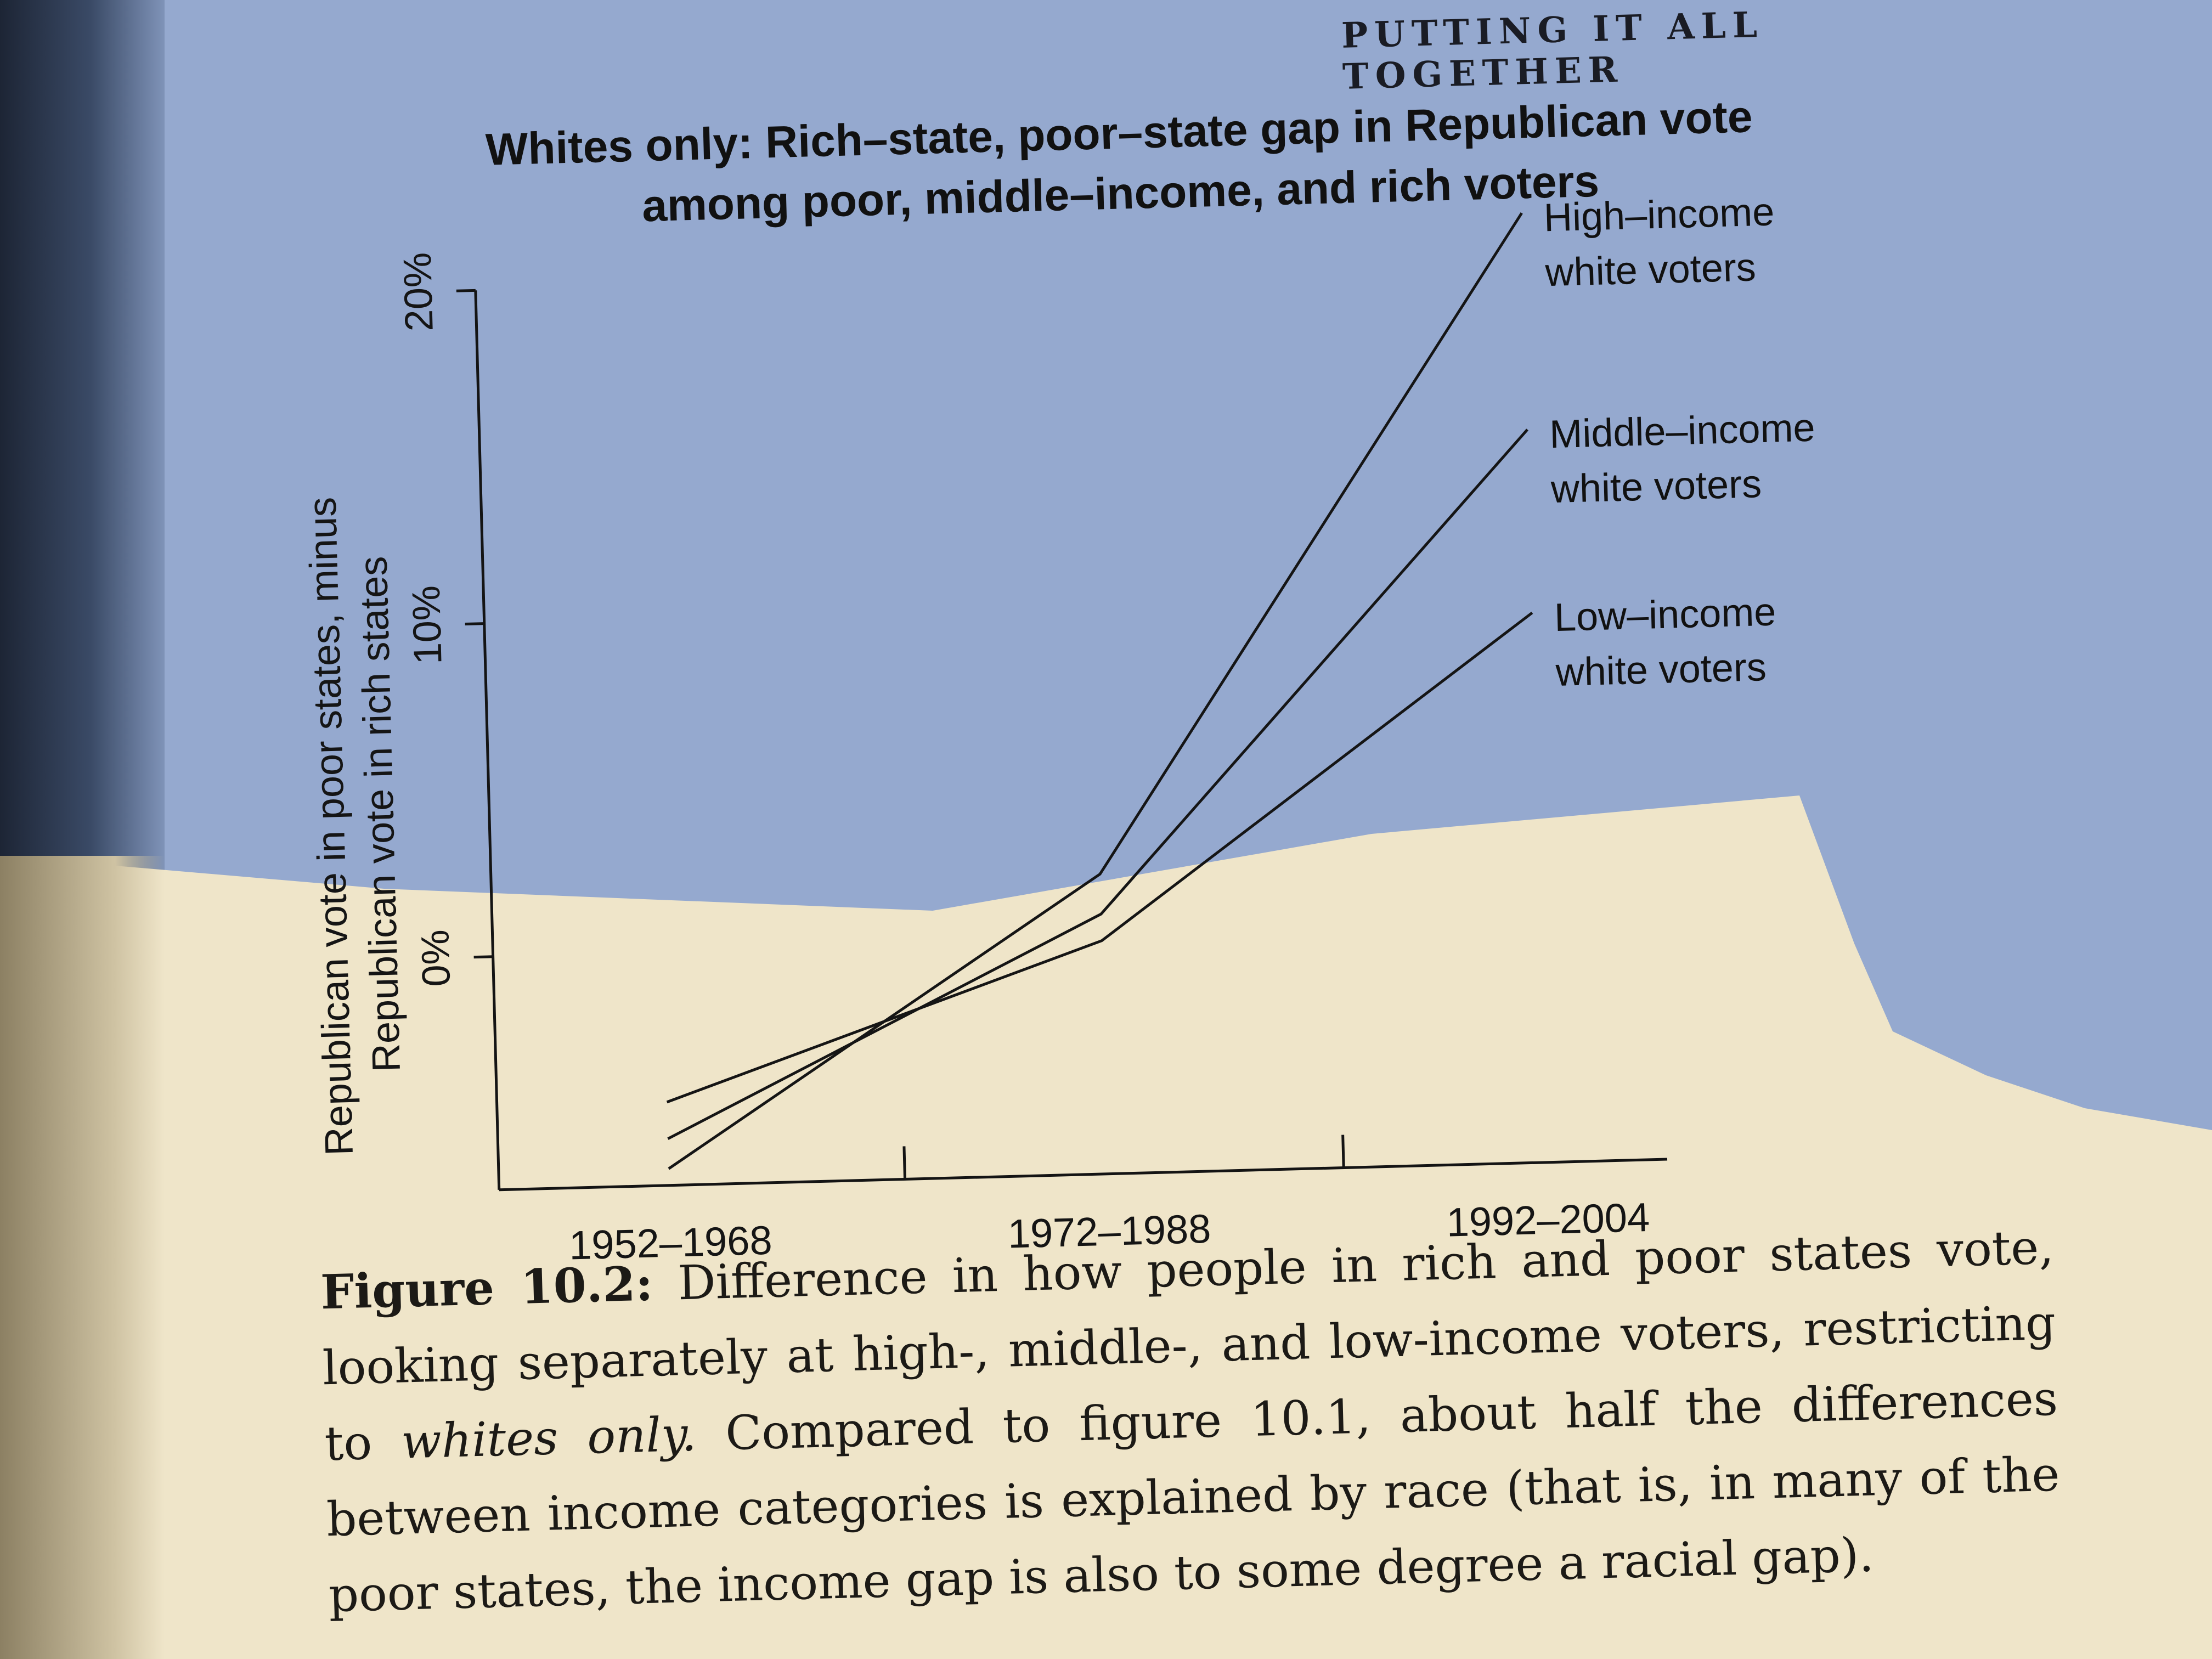  Describe the element at coordinates (1548, 1219) in the screenshot. I see `x-tick-label-2: 1992–2004` at that location.